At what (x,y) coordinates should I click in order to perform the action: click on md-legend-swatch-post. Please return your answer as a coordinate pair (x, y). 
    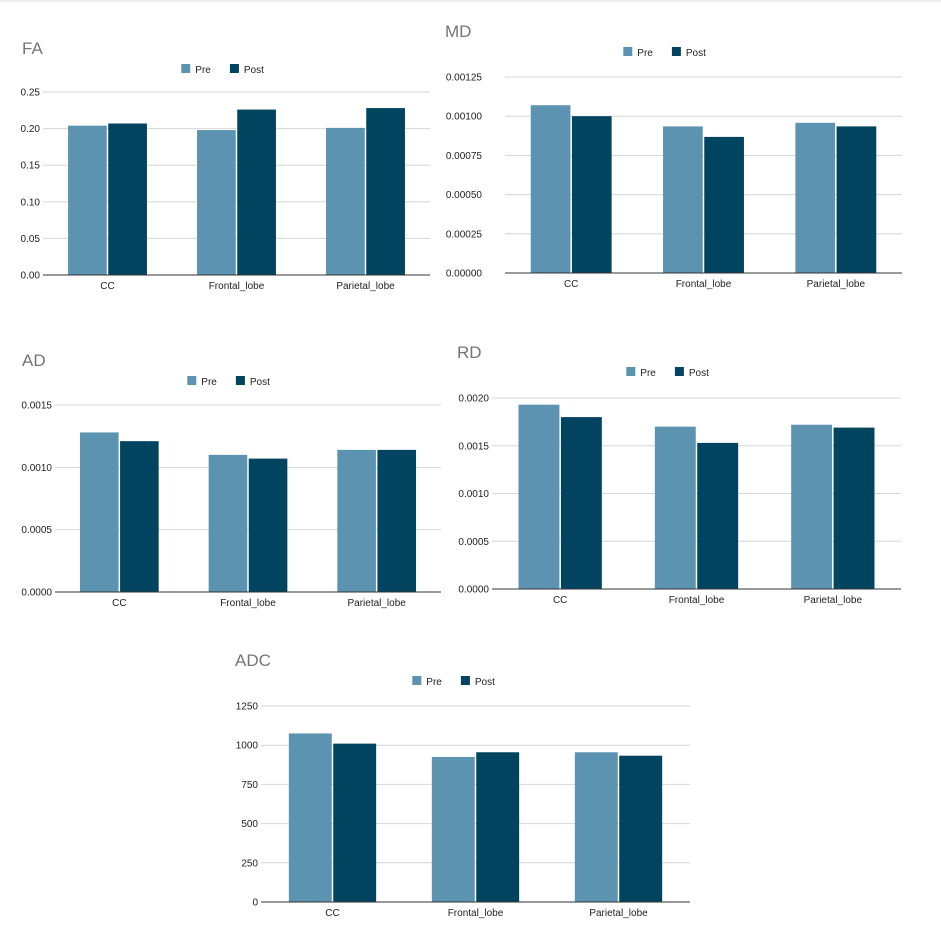
    Looking at the image, I should click on (676, 51).